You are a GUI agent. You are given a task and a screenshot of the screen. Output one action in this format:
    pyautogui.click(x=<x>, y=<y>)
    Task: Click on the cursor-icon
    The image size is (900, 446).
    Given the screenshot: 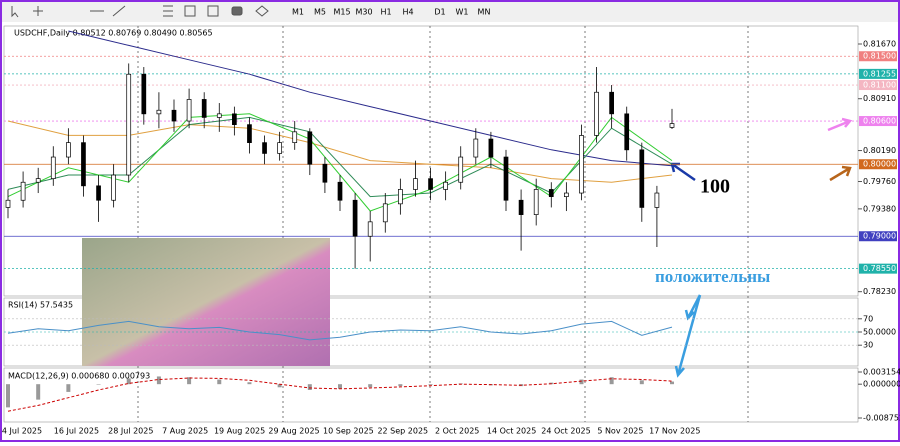 What is the action you would take?
    pyautogui.click(x=15, y=12)
    